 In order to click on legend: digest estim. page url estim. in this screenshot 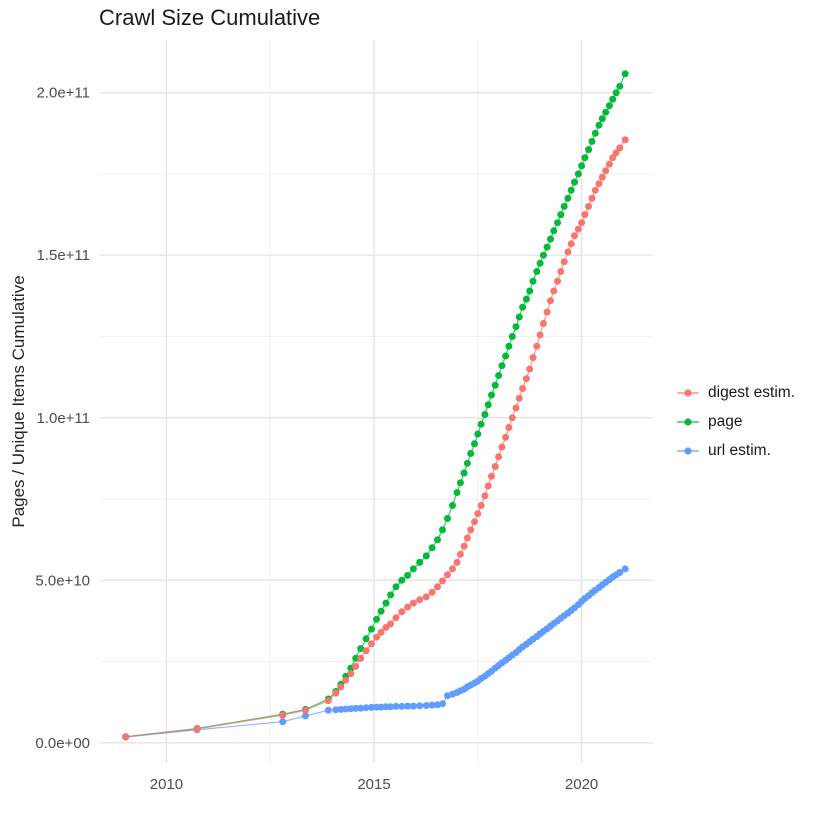, I will do `click(735, 421)`.